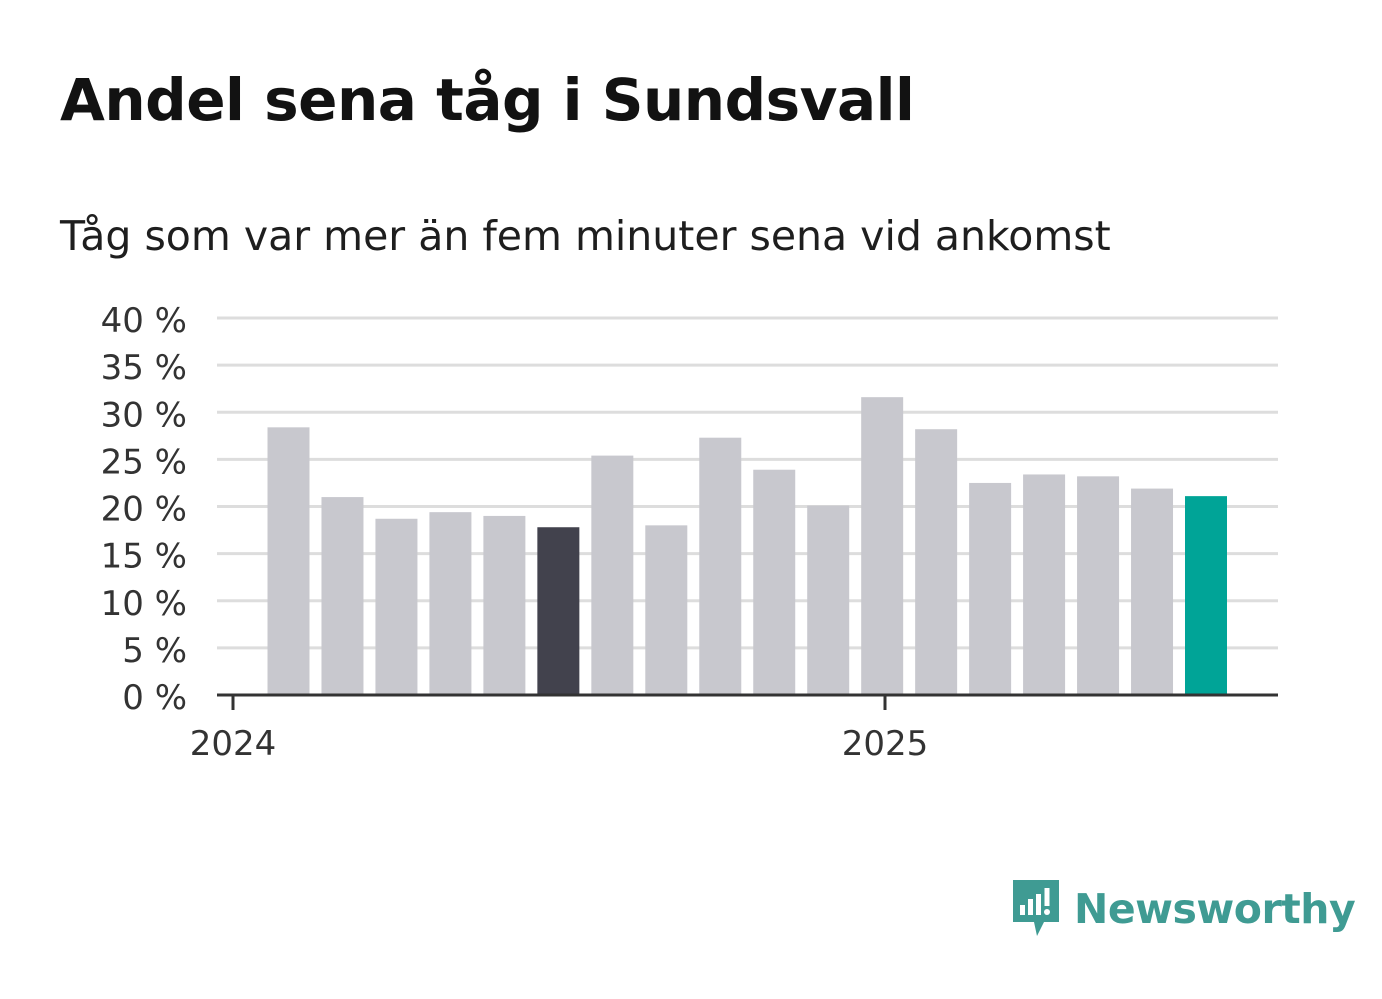  I want to click on x-tick-label: 2024, so click(233, 744).